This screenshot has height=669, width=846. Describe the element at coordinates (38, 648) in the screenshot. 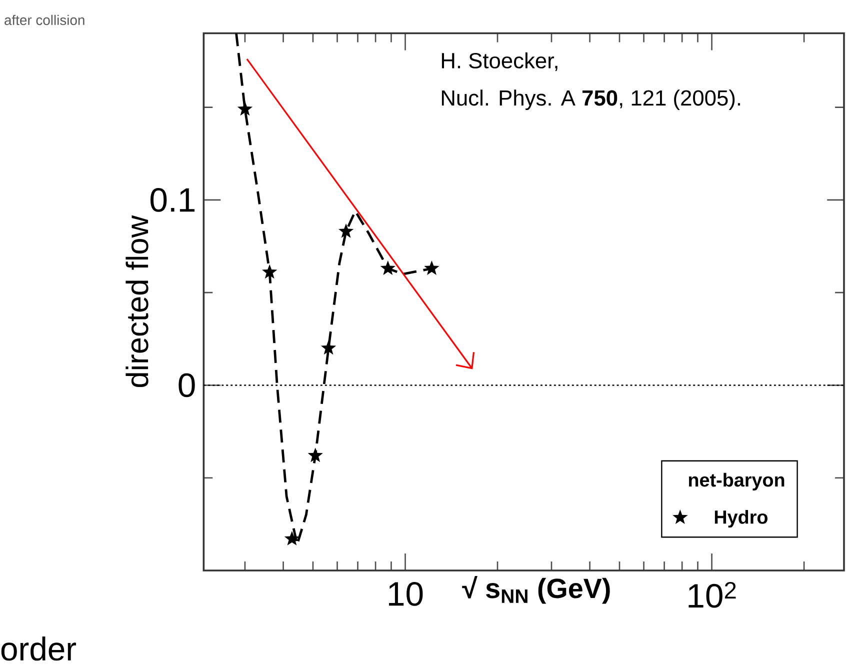

I see `text: order` at that location.